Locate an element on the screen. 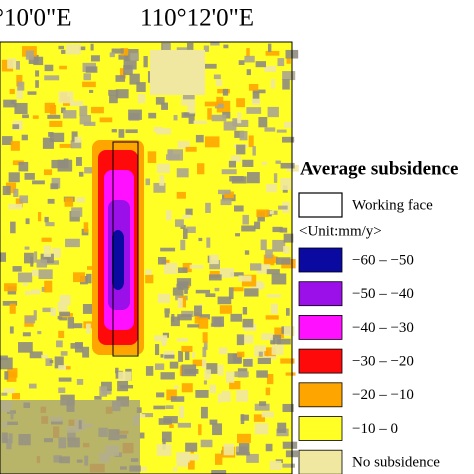 Image resolution: width=474 pixels, height=474 pixels. legend-label: No subsidence is located at coordinates (396, 463).